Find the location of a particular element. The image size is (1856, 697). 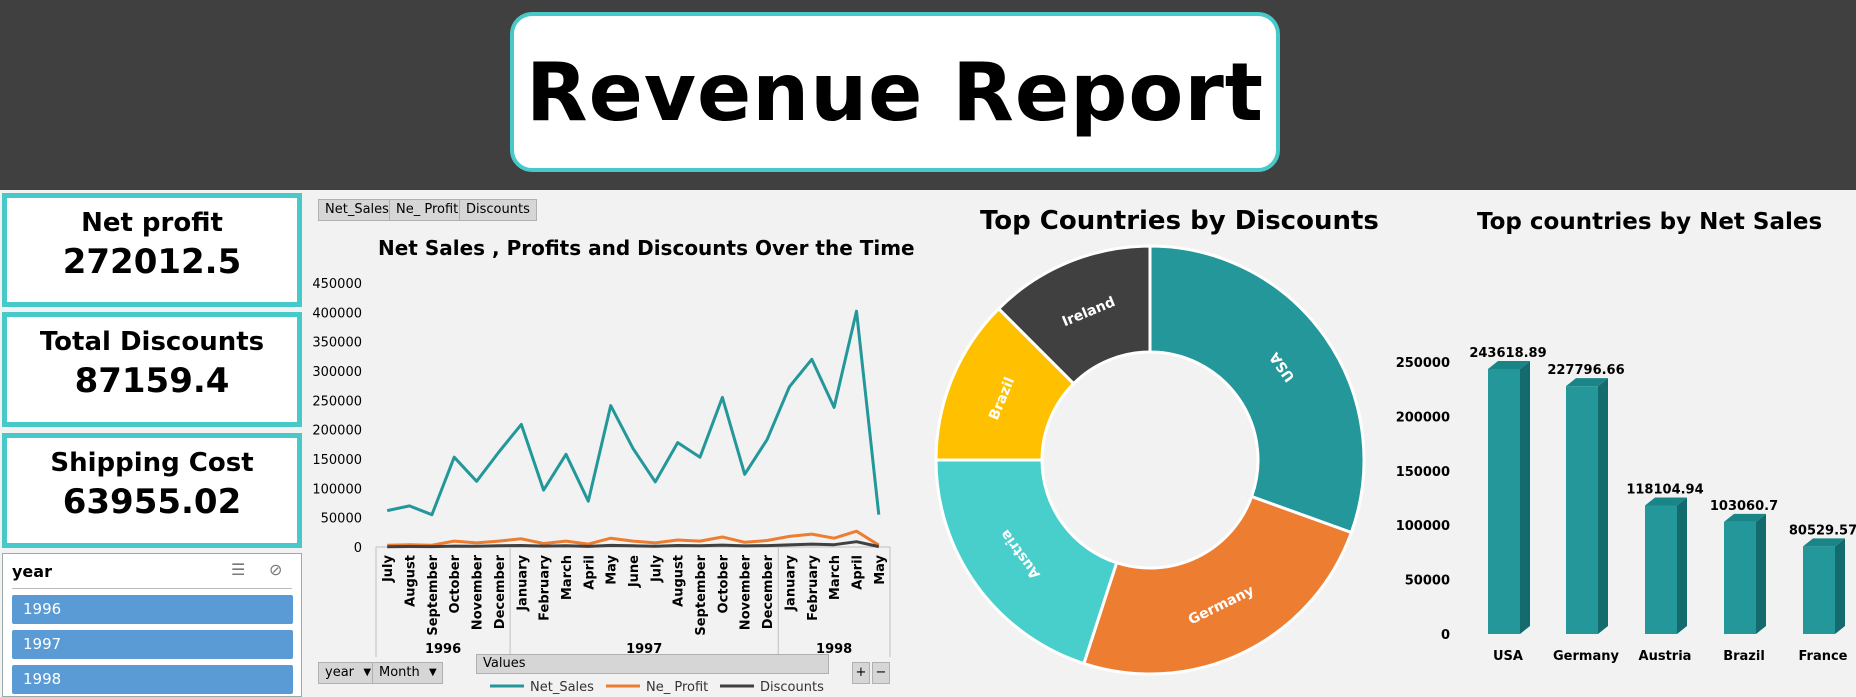

bar-value-label: 243618.89 is located at coordinates (1507, 353).